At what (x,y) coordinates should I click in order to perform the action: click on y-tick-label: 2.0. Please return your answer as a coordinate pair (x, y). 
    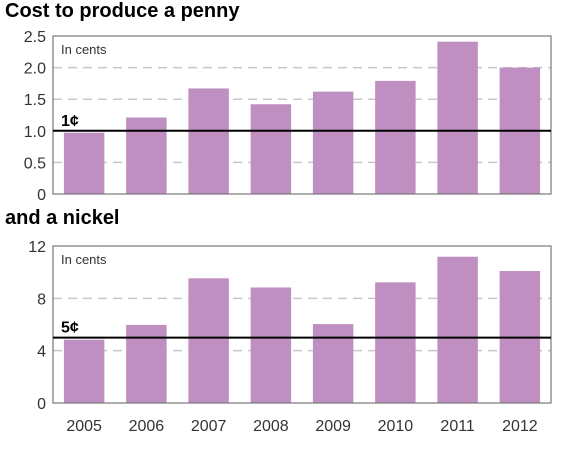
    Looking at the image, I should click on (35, 69).